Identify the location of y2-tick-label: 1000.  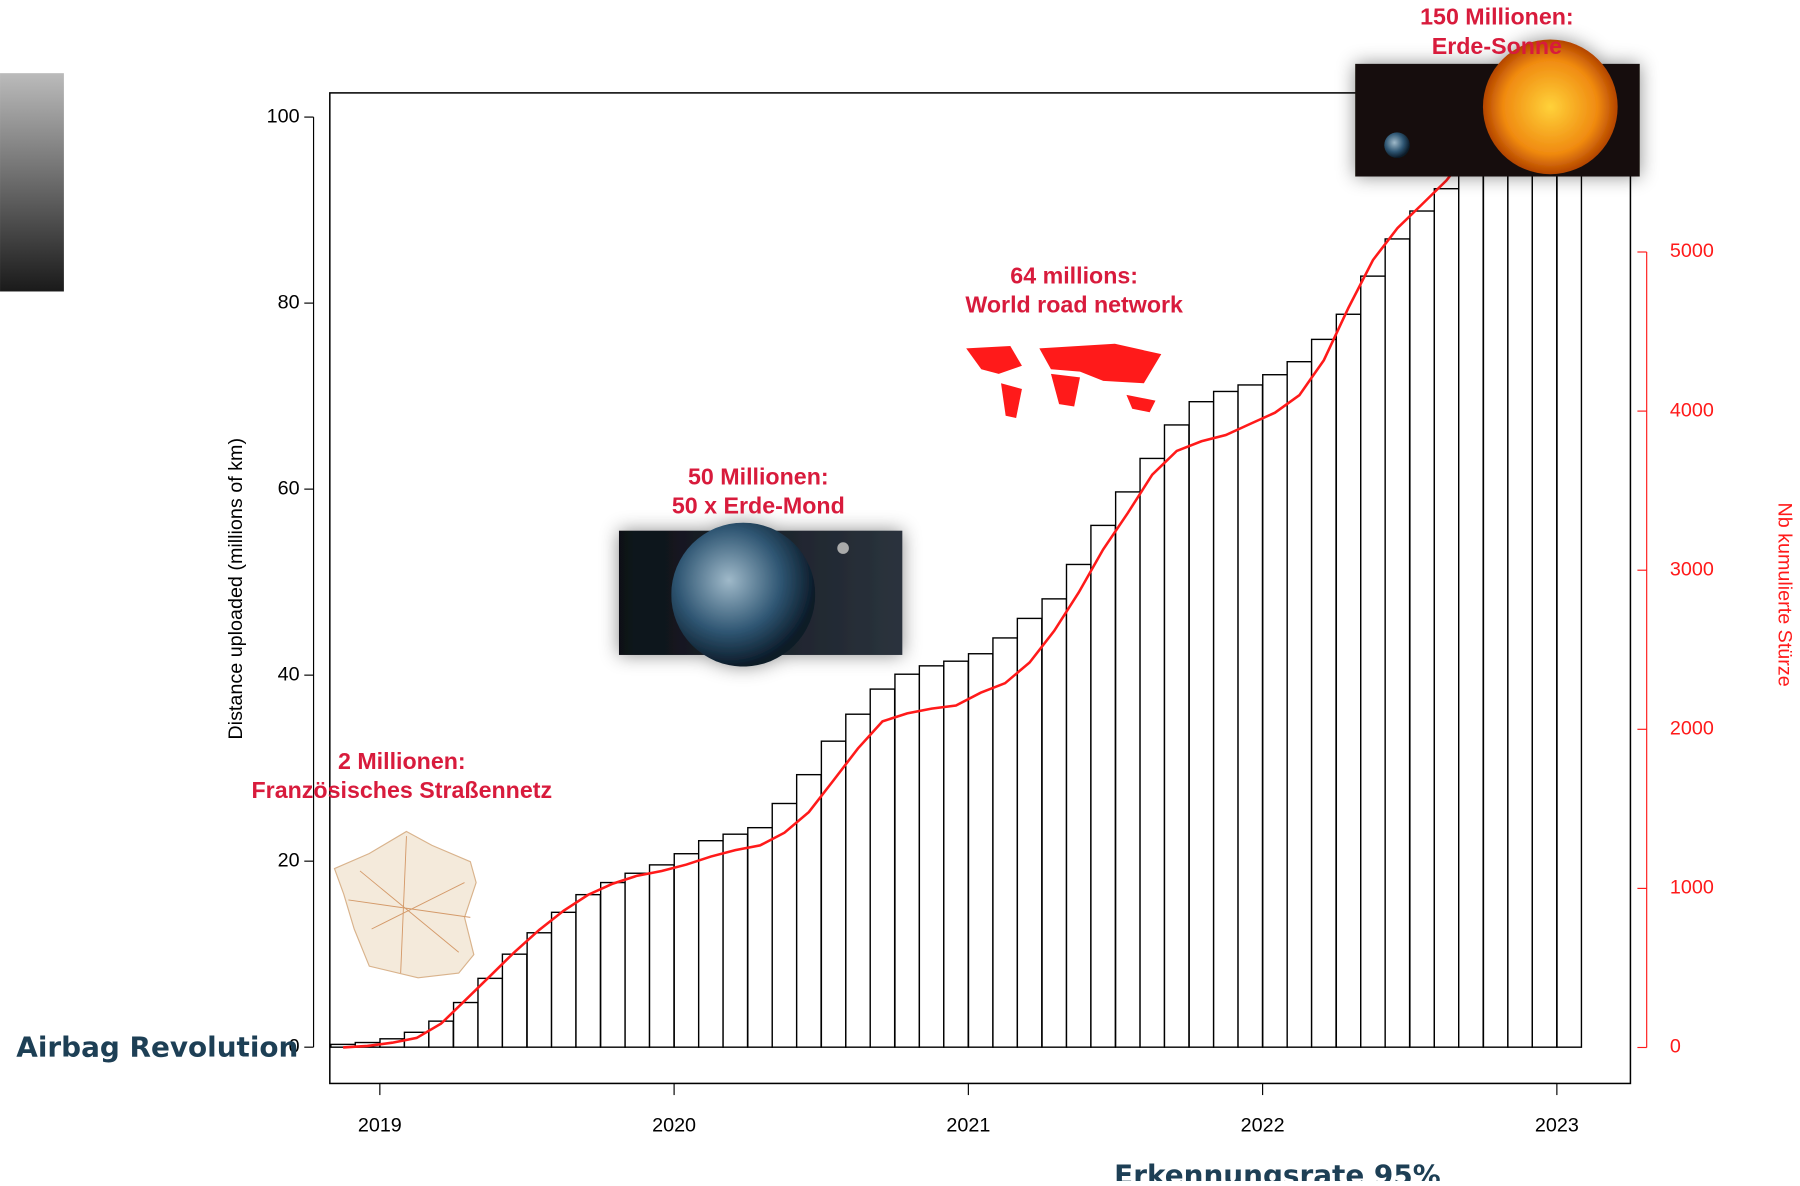
(1692, 888).